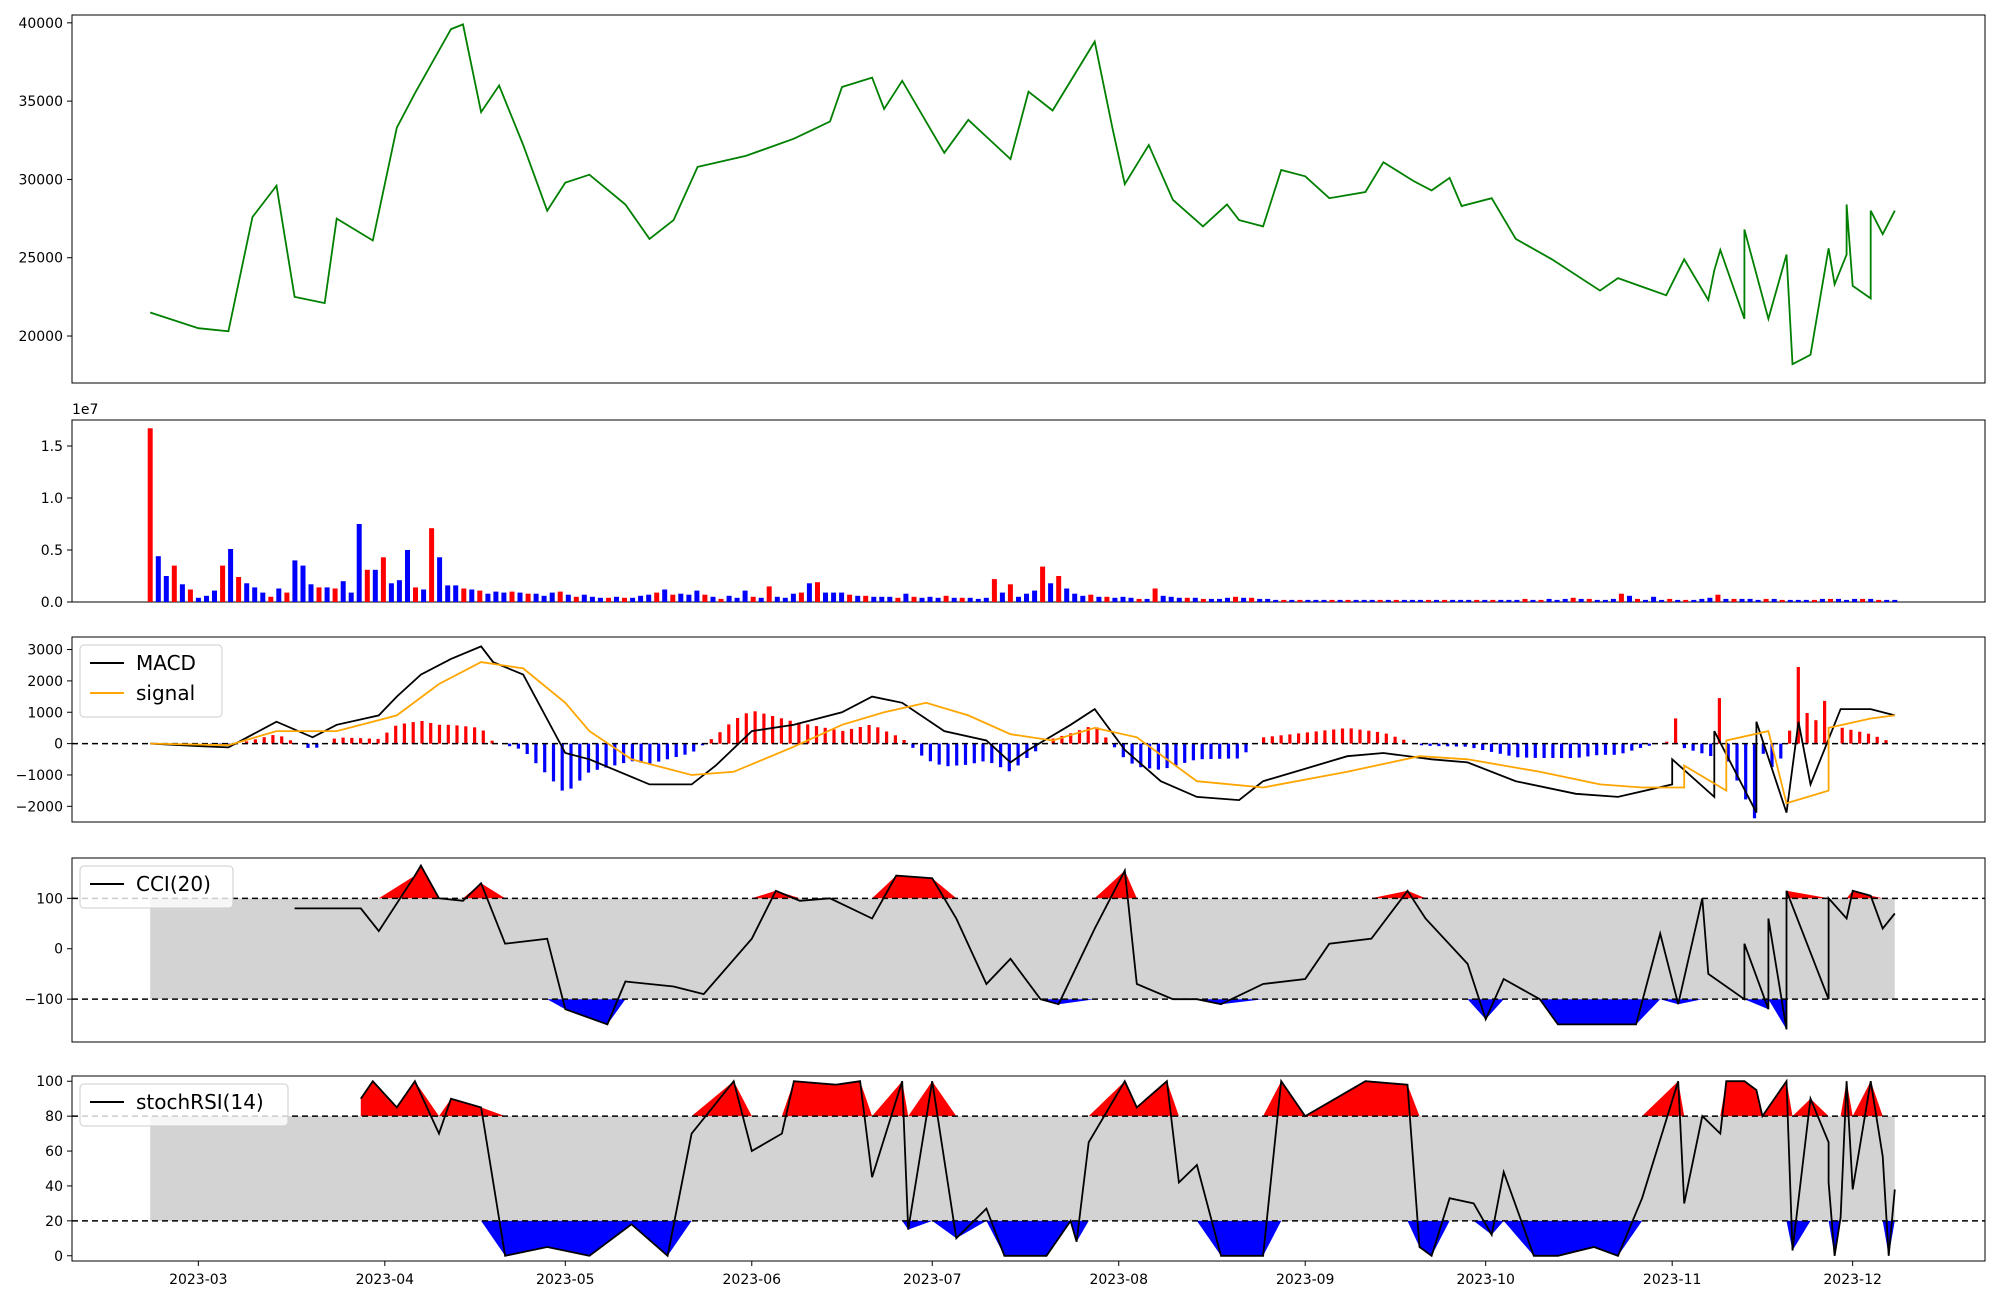 This screenshot has width=2000, height=1300. What do you see at coordinates (54, 1187) in the screenshot?
I see `y-tick-label: 40` at bounding box center [54, 1187].